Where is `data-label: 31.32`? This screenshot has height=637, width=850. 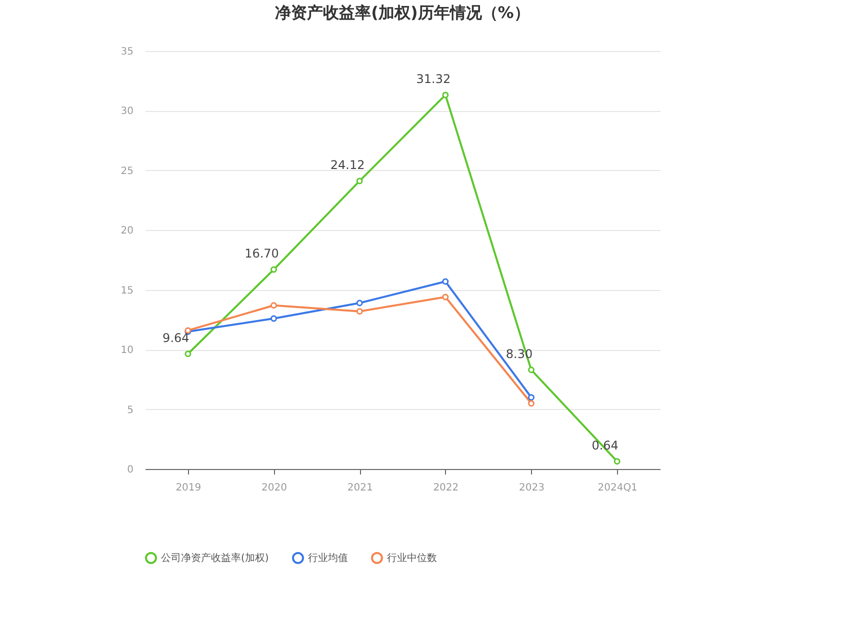
data-label: 31.32 is located at coordinates (433, 79).